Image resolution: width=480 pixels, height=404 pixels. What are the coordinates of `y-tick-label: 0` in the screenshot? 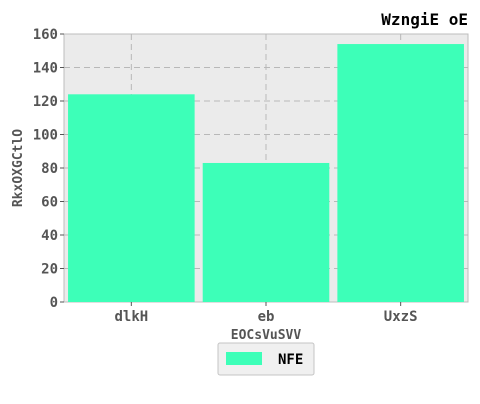 It's located at (54, 303).